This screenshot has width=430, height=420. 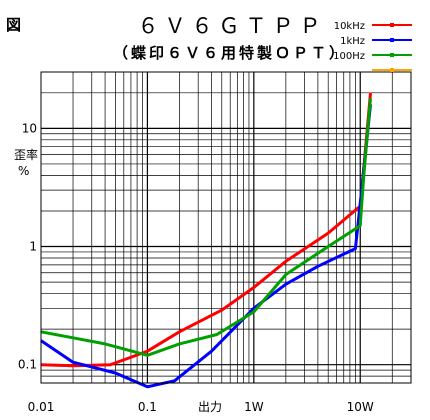 I want to click on x-tick-label: 1W, so click(x=254, y=407).